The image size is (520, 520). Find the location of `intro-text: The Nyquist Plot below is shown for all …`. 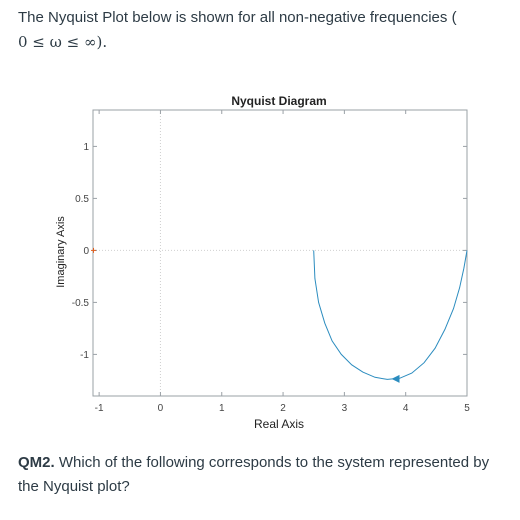

intro-text: The Nyquist Plot below is shown for all … is located at coordinates (264, 30).